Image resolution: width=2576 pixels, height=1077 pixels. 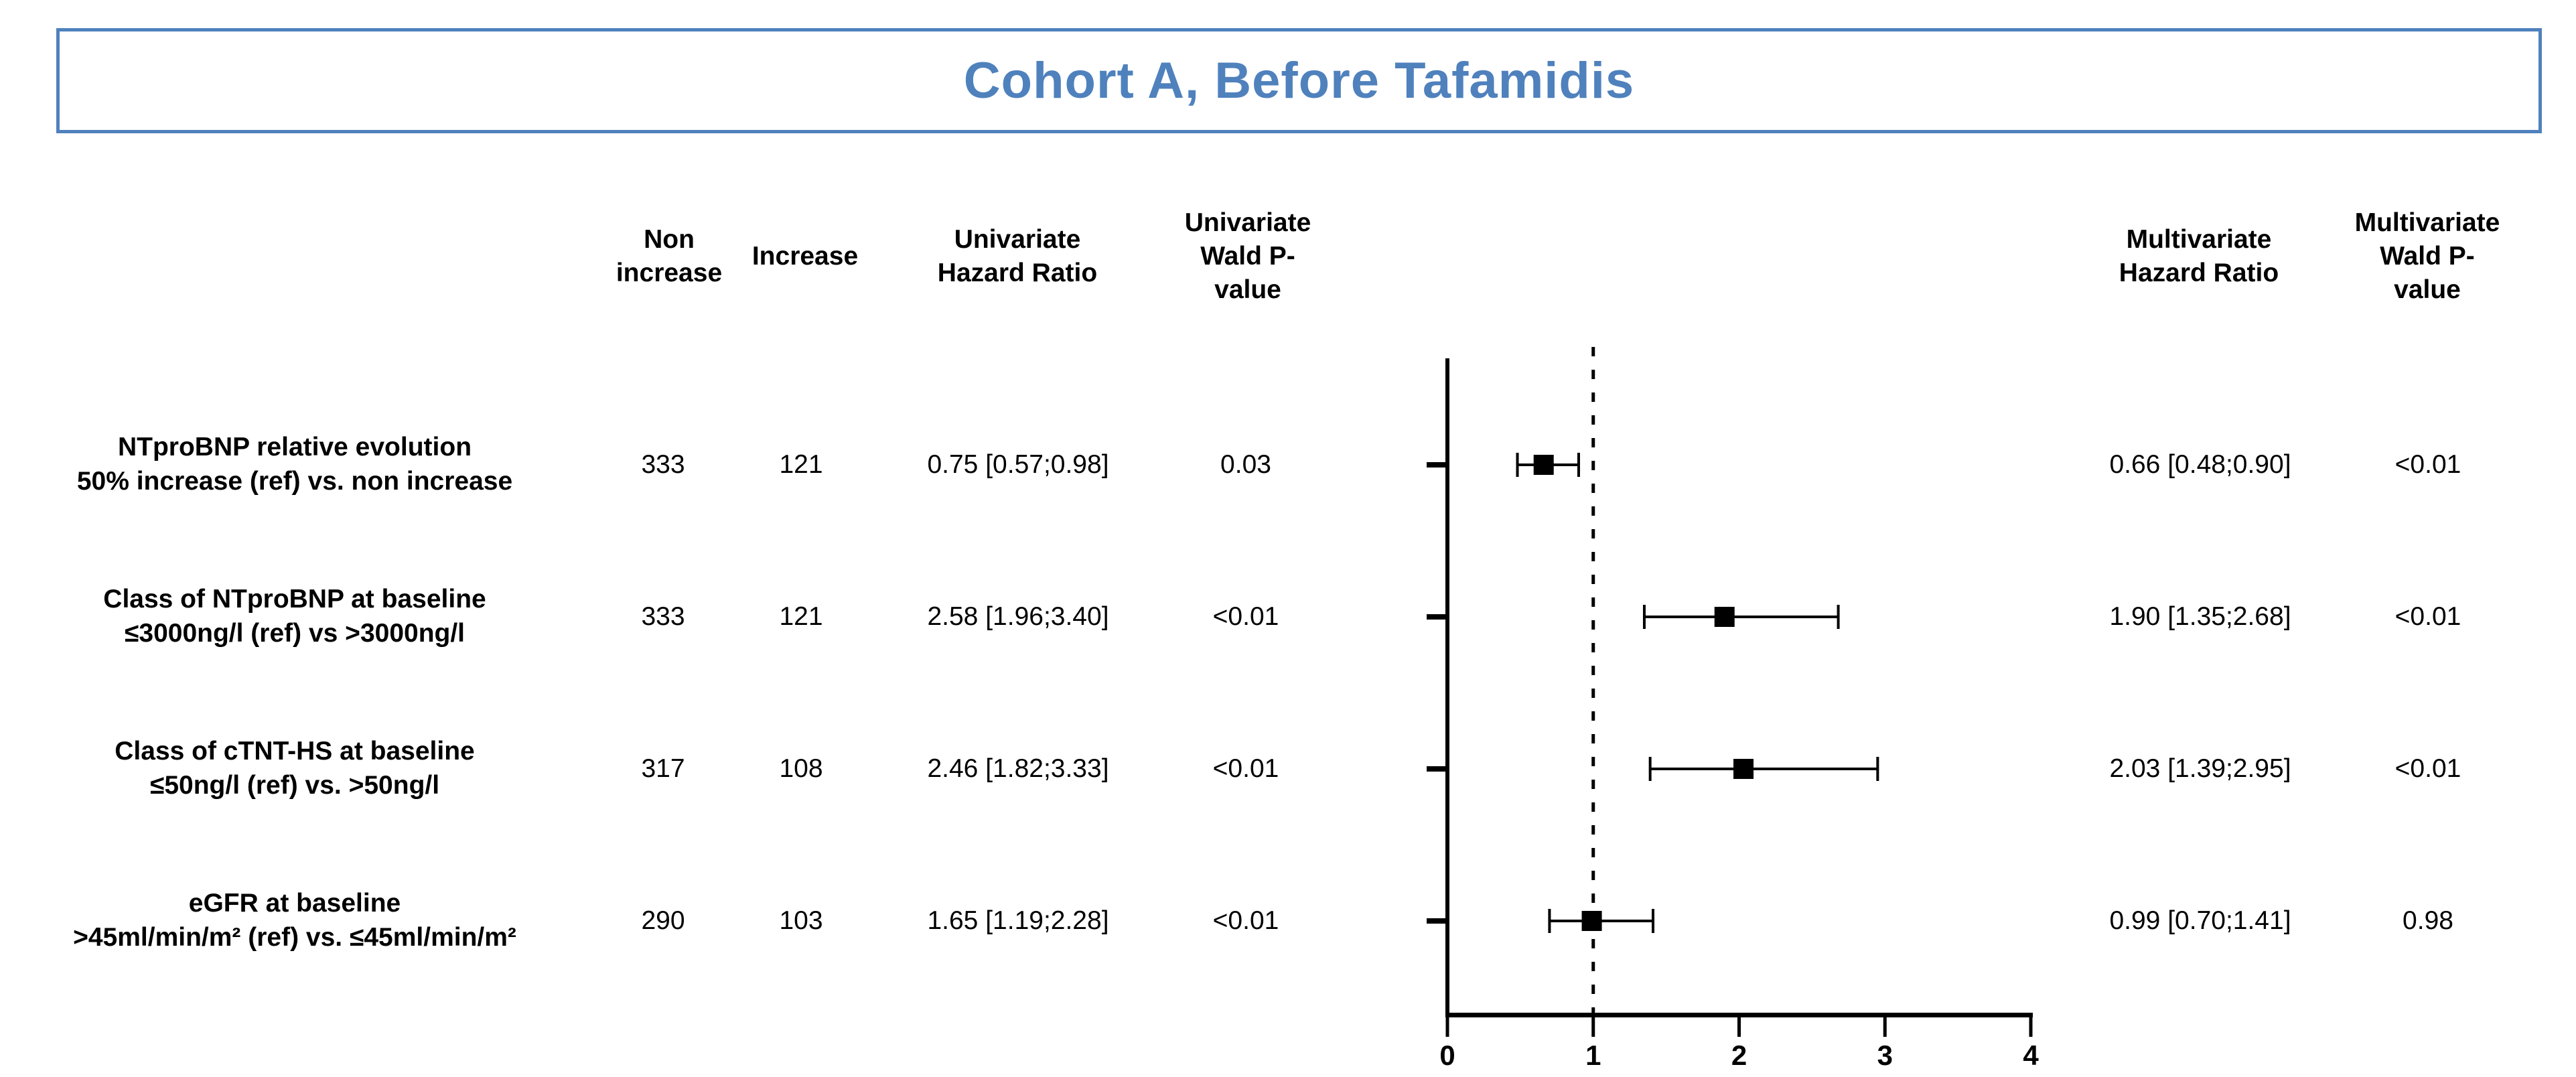 I want to click on column-header-increase: Increase, so click(x=805, y=257).